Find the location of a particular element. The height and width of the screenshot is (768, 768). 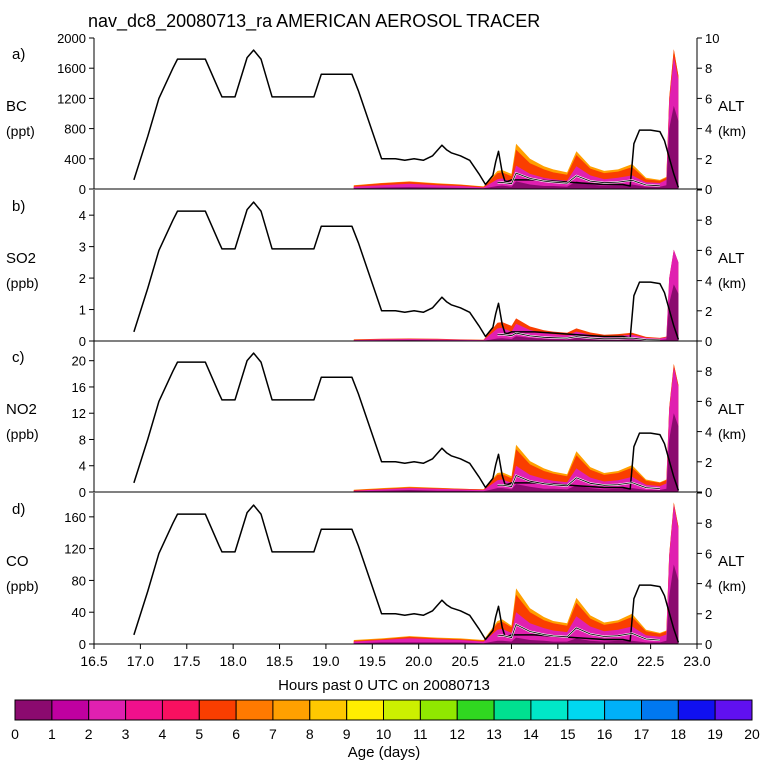

colorbar-tick-13: 13 is located at coordinates (494, 734).